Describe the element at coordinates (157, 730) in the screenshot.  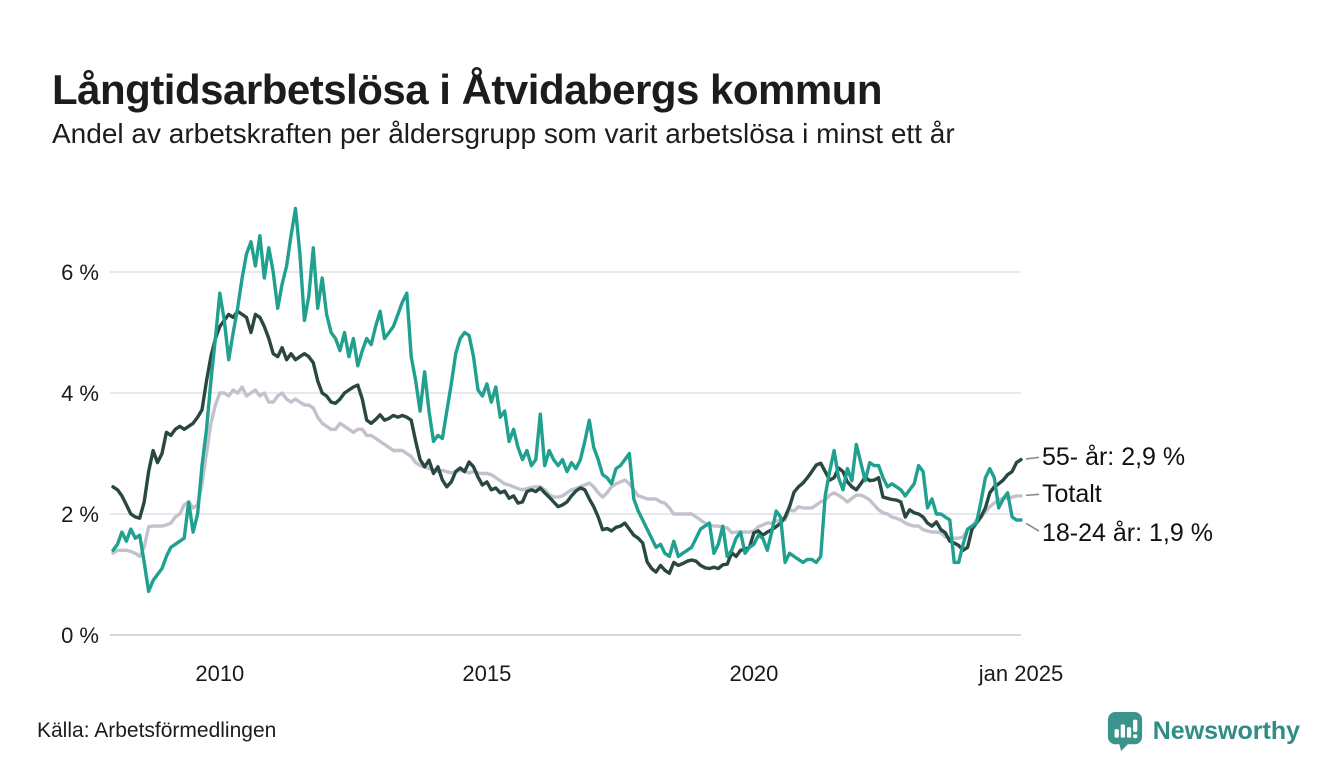
I see `source-note: Källa: Arbetsförmedlingen` at that location.